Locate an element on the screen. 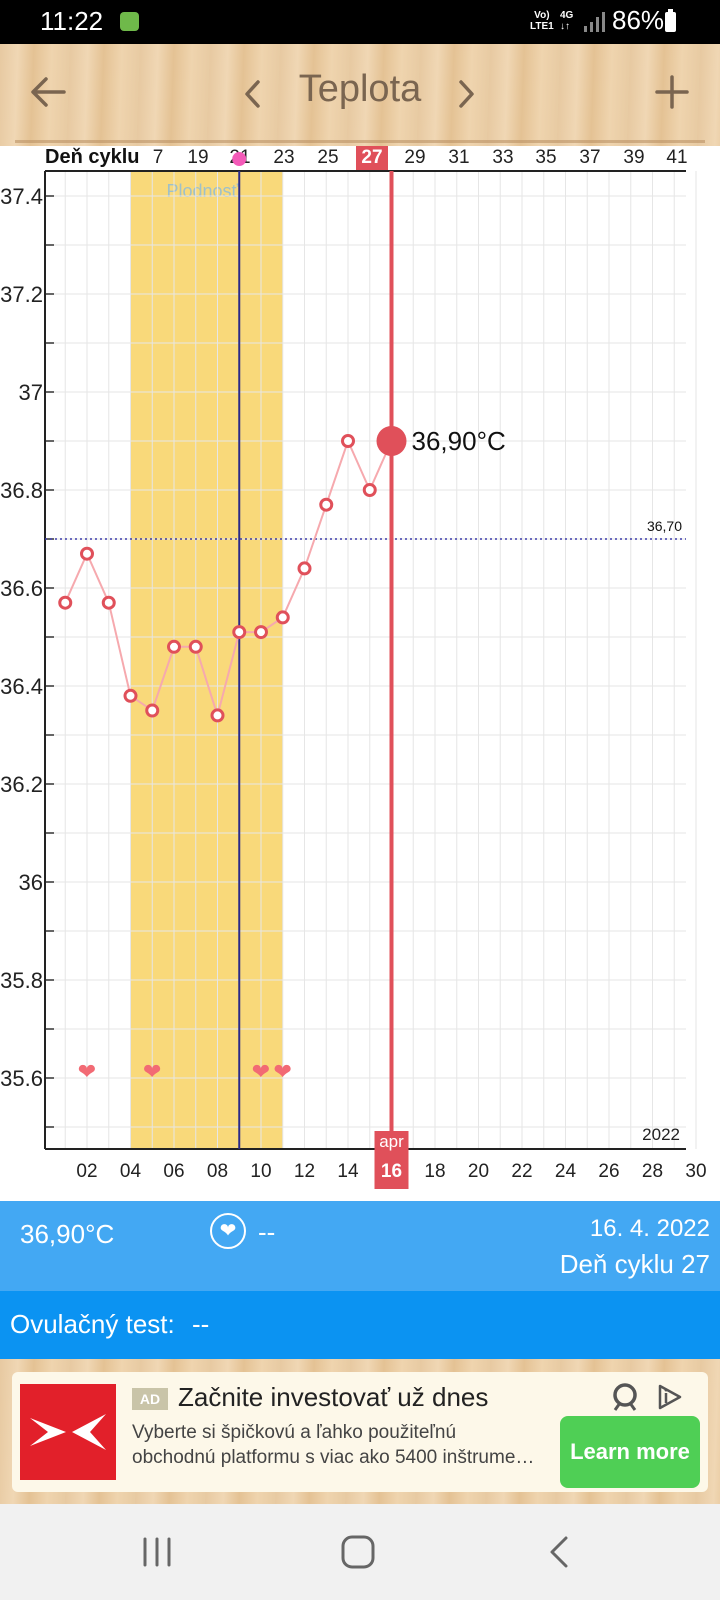 This screenshot has height=1600, width=720. ad-info-icon is located at coordinates (669, 1397).